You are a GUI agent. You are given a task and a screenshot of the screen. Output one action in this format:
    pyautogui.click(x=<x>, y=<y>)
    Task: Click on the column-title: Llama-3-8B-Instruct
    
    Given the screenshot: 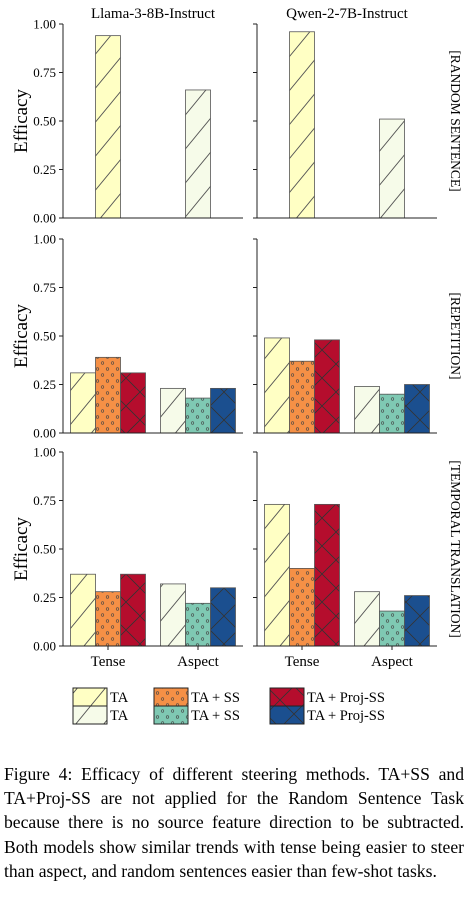 What is the action you would take?
    pyautogui.click(x=153, y=14)
    